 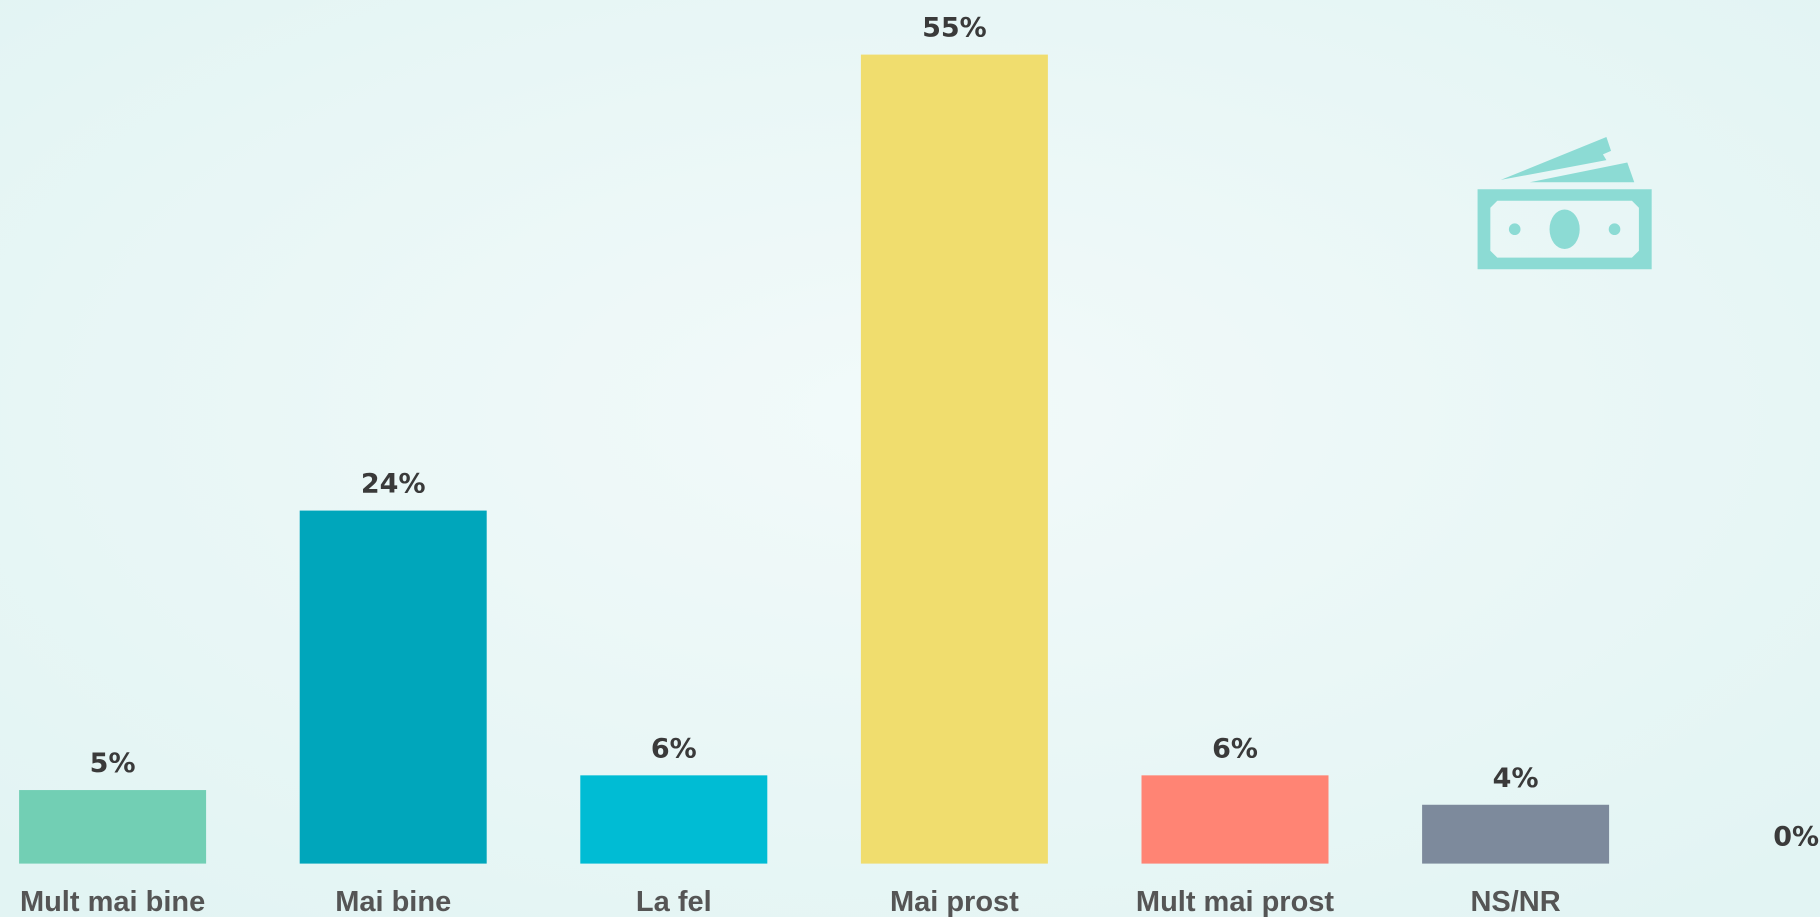 What do you see at coordinates (674, 901) in the screenshot?
I see `category-label: La fel` at bounding box center [674, 901].